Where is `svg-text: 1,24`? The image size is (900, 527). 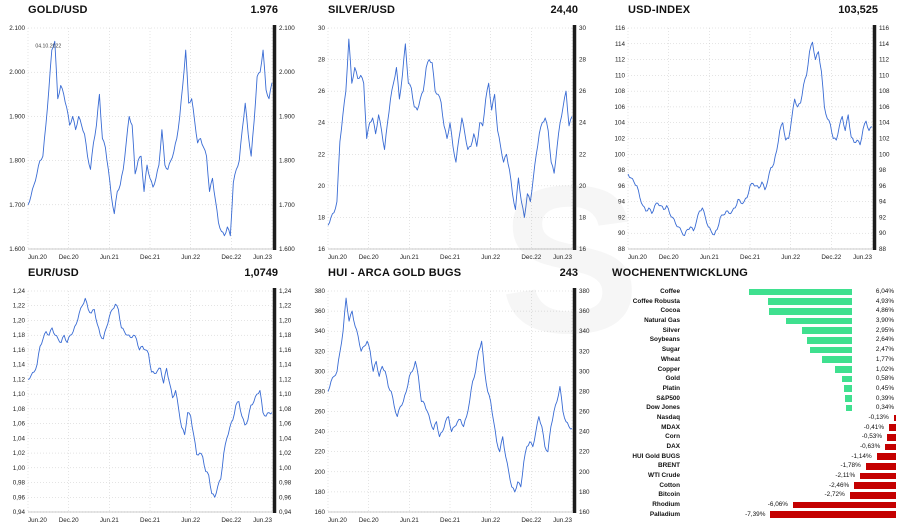 svg-text: 1,24 is located at coordinates (285, 291).